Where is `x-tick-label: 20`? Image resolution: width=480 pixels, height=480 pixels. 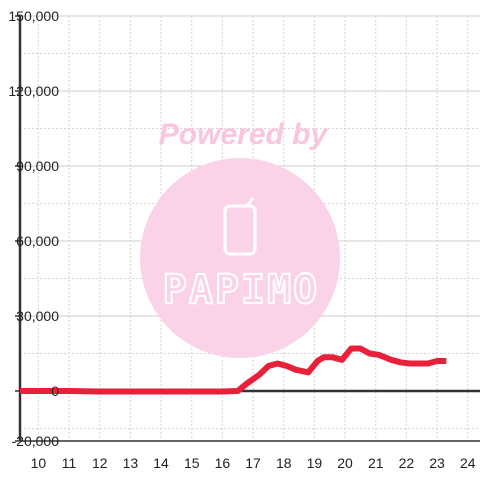
x-tick-label: 20 is located at coordinates (345, 463).